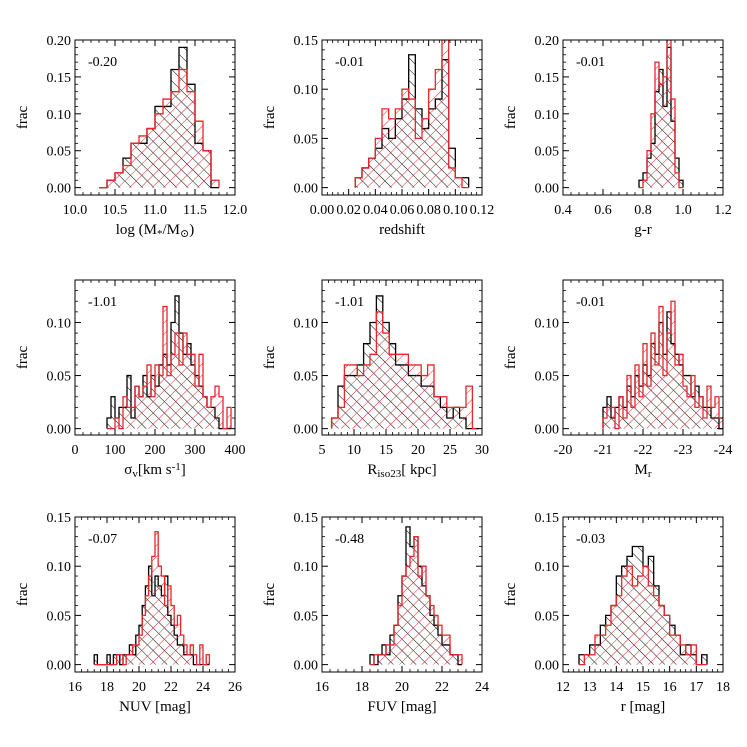  What do you see at coordinates (155, 231) in the screenshot?
I see `x-axis-label: log (M*/M⊙)` at bounding box center [155, 231].